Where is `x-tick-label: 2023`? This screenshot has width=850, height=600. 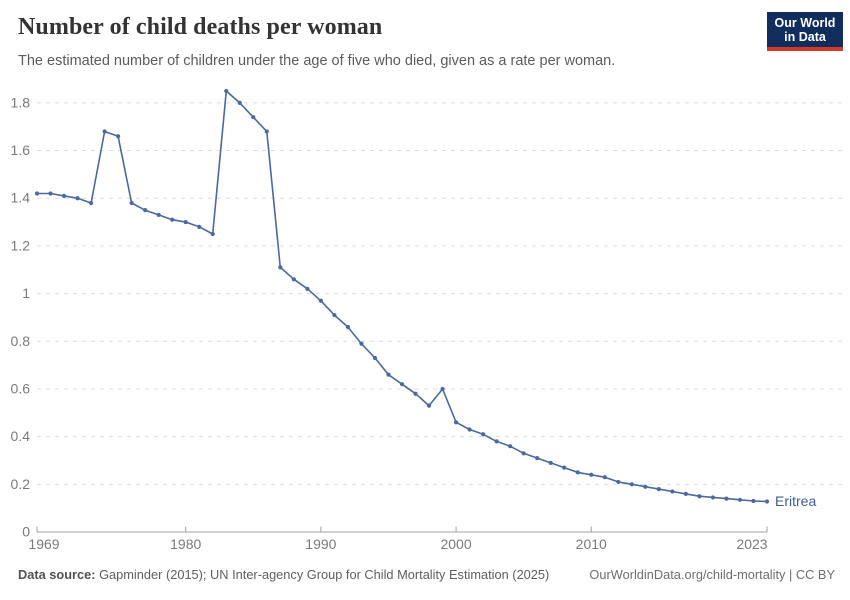
x-tick-label: 2023 is located at coordinates (751, 544).